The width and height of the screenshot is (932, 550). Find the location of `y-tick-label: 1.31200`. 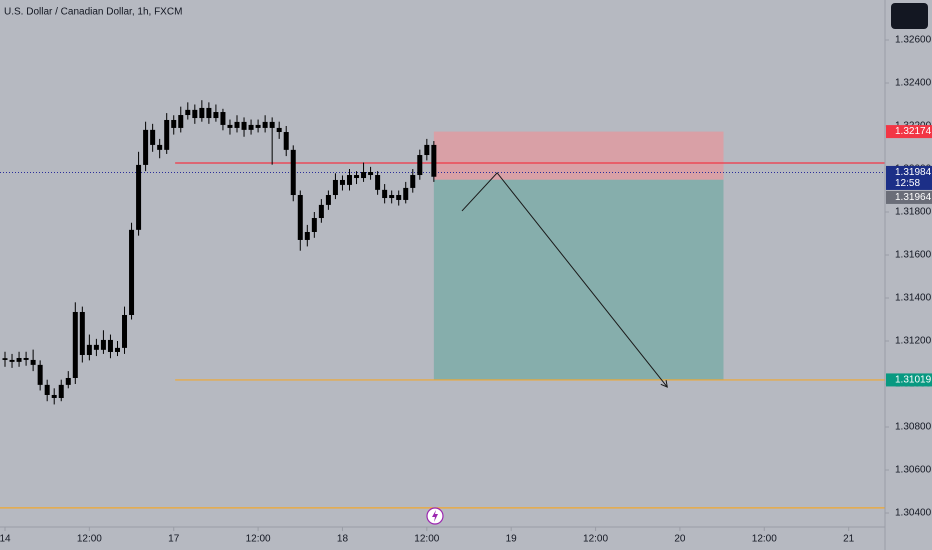

y-tick-label: 1.31200 is located at coordinates (913, 341).